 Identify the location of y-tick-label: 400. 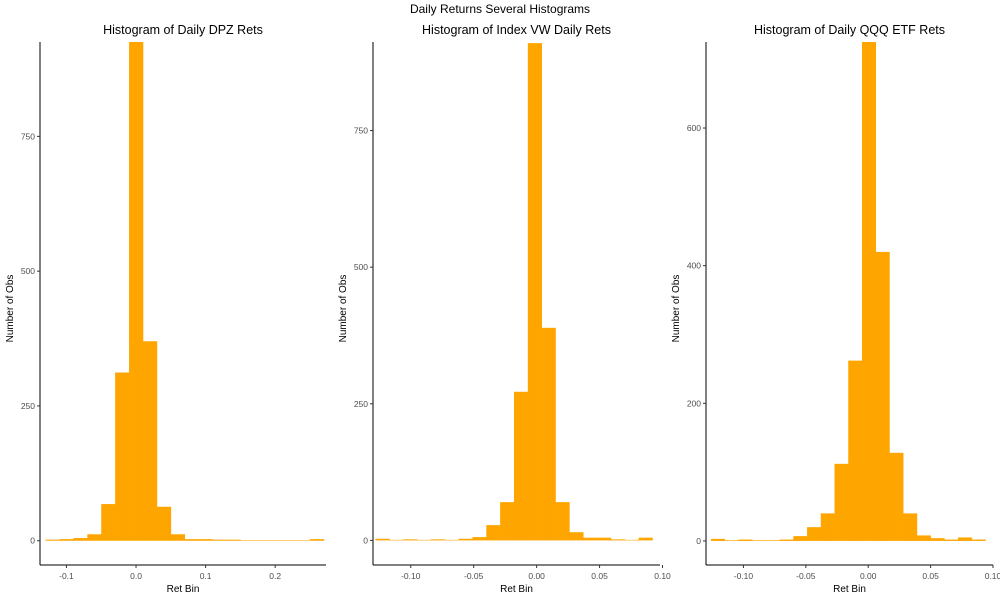
(694, 266).